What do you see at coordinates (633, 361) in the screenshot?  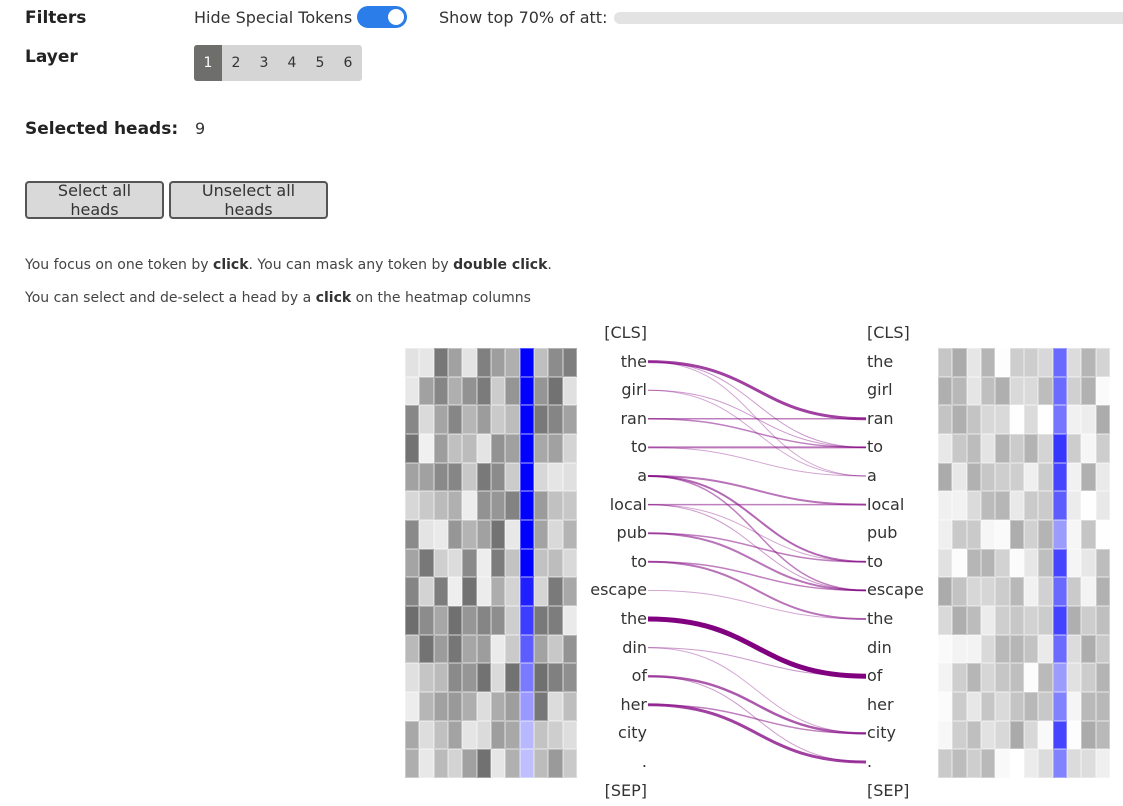 I see `left-token: the` at bounding box center [633, 361].